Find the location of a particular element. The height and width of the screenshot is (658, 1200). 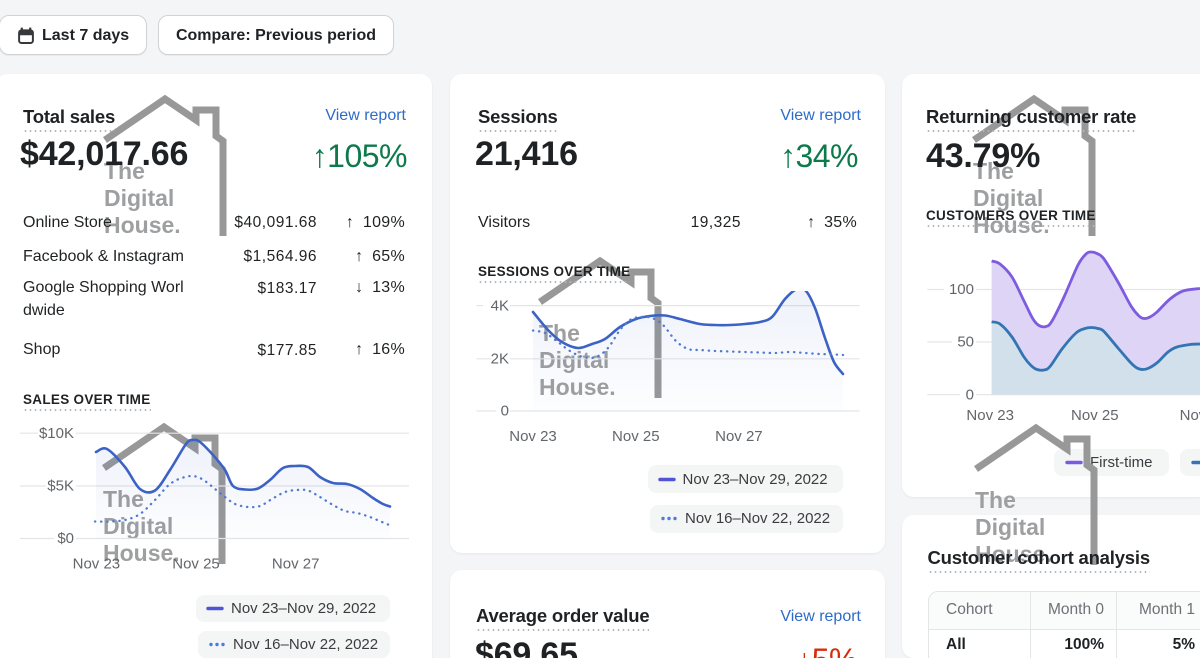

svg-text: 4K is located at coordinates (500, 305).